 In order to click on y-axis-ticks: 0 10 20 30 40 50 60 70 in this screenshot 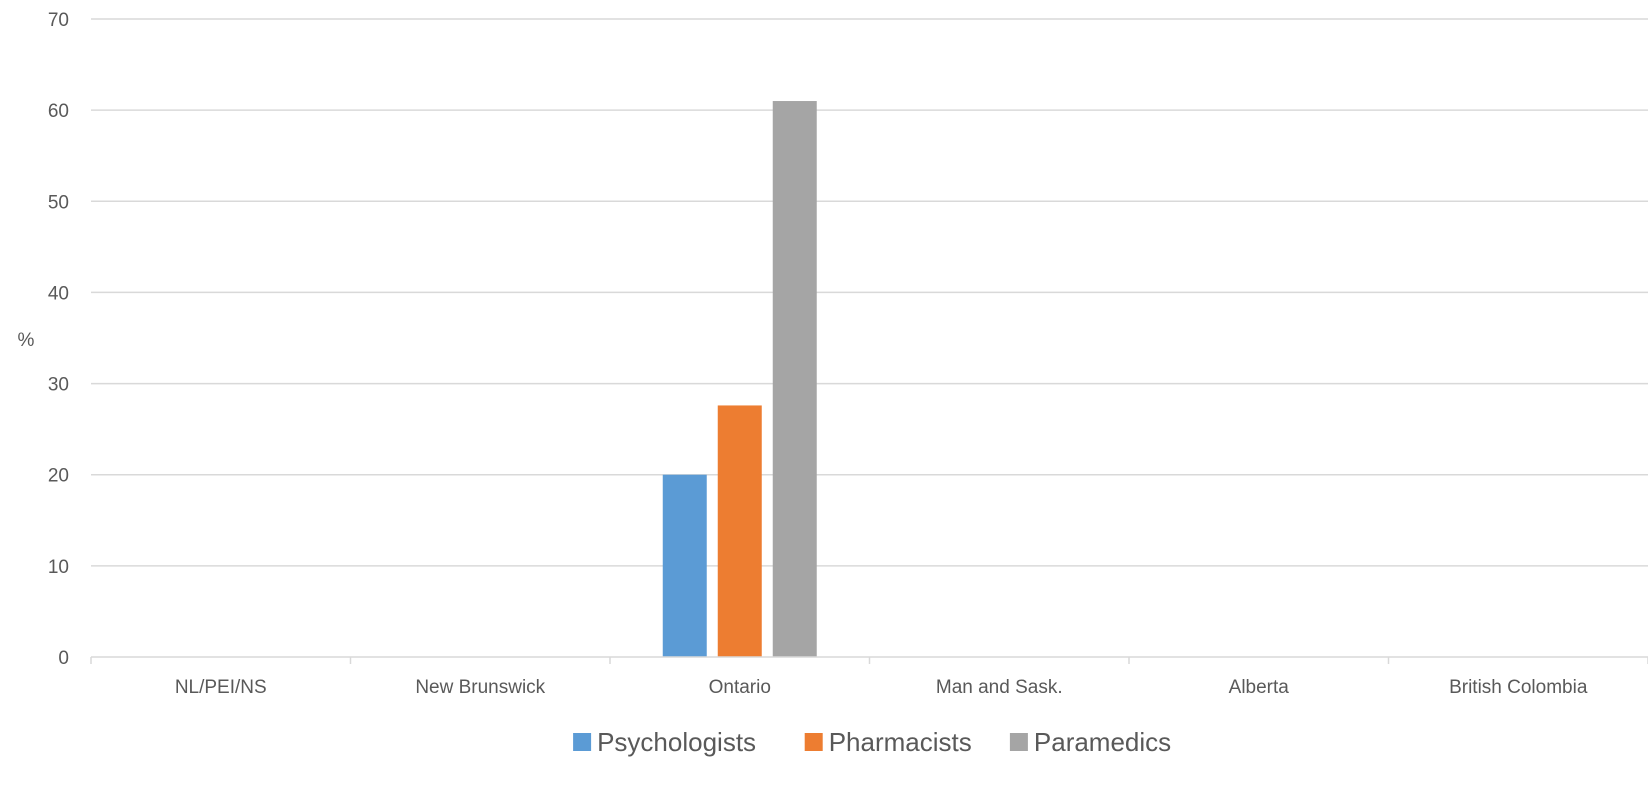, I will do `click(58, 339)`.